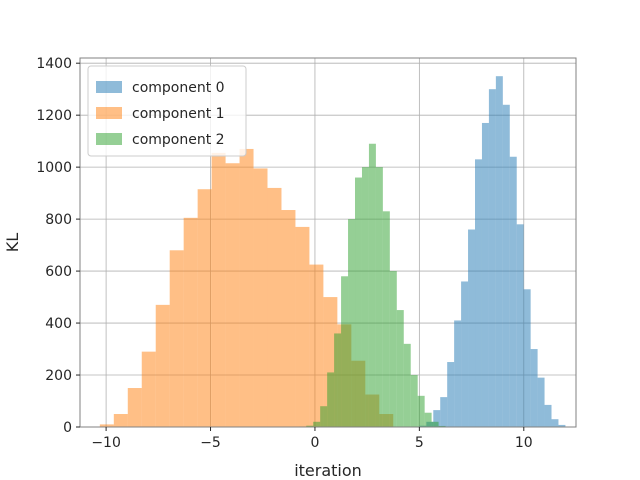 Image resolution: width=640 pixels, height=480 pixels. What do you see at coordinates (58, 324) in the screenshot?
I see `y-tick-label-2: 400` at bounding box center [58, 324].